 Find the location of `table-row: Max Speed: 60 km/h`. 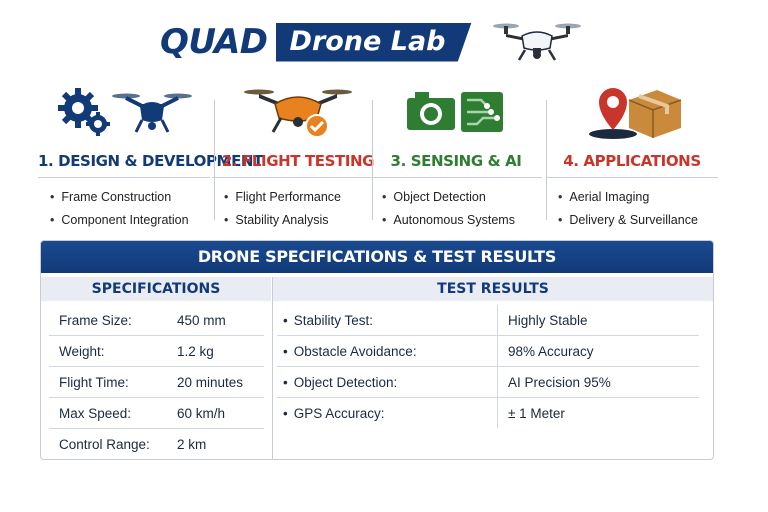

table-row: Max Speed: 60 km/h is located at coordinates (156, 413).